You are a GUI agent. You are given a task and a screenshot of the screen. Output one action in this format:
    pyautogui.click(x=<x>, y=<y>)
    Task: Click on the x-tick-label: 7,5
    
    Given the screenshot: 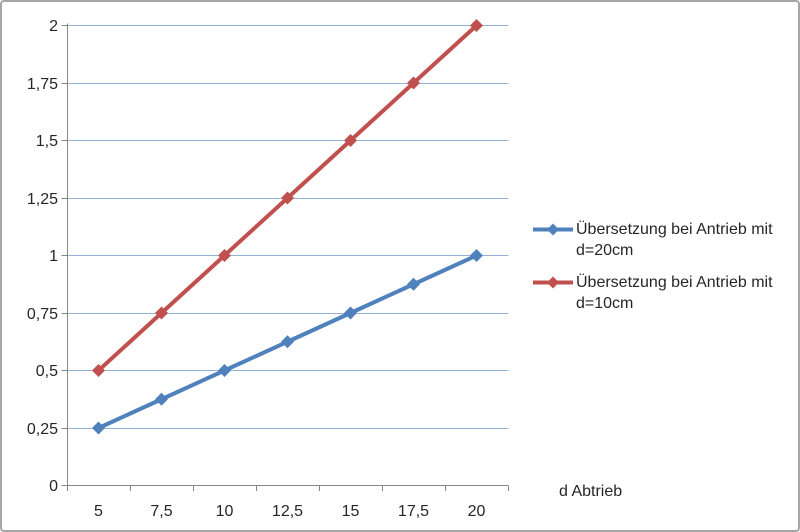 What is the action you would take?
    pyautogui.click(x=161, y=511)
    